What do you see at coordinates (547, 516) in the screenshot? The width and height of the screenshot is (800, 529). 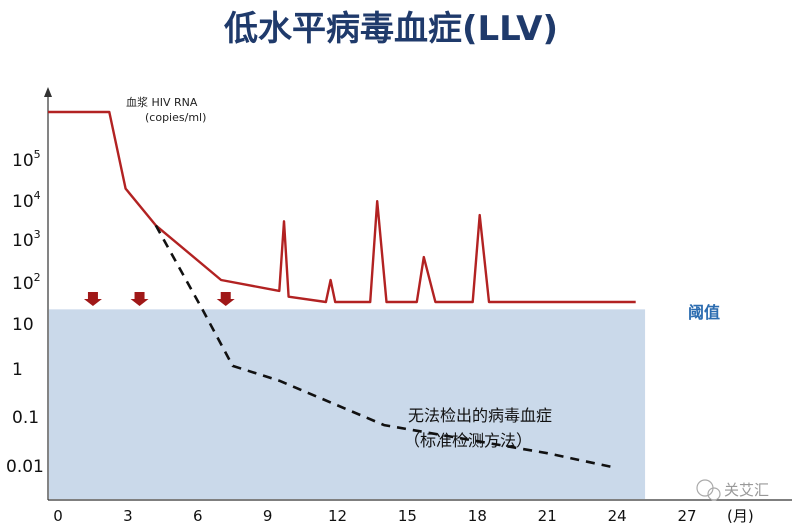 I see `x-tick-label: 21` at bounding box center [547, 516].